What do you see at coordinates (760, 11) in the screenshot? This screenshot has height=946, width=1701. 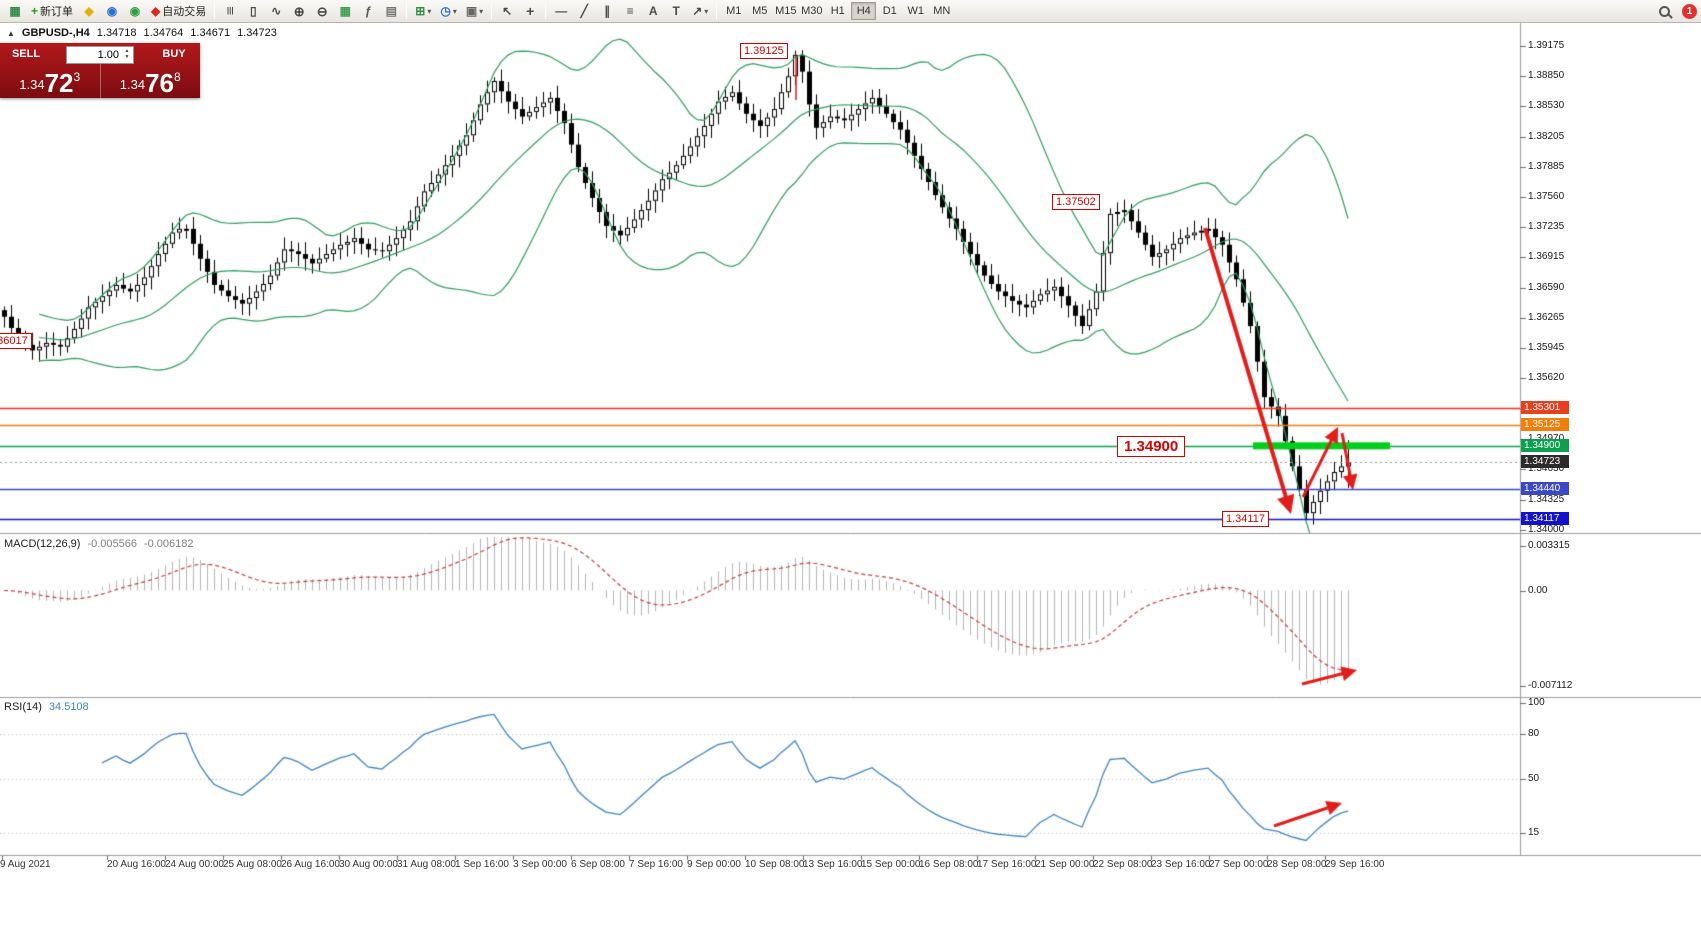 I see `timeframe-button-m5: M5` at bounding box center [760, 11].